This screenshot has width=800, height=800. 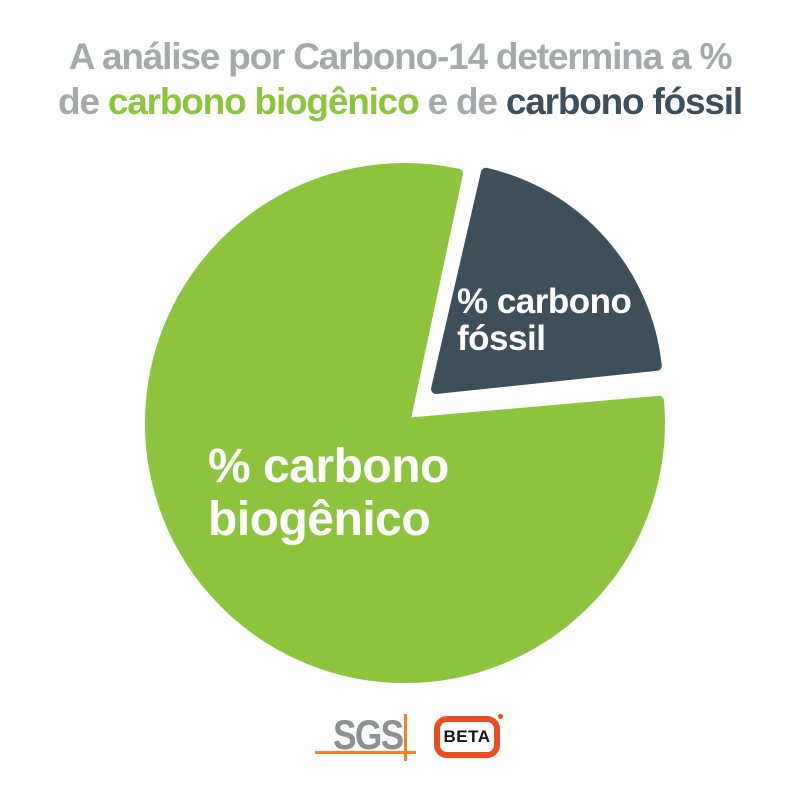 I want to click on footer-logos: SGS BETA, so click(x=400, y=740).